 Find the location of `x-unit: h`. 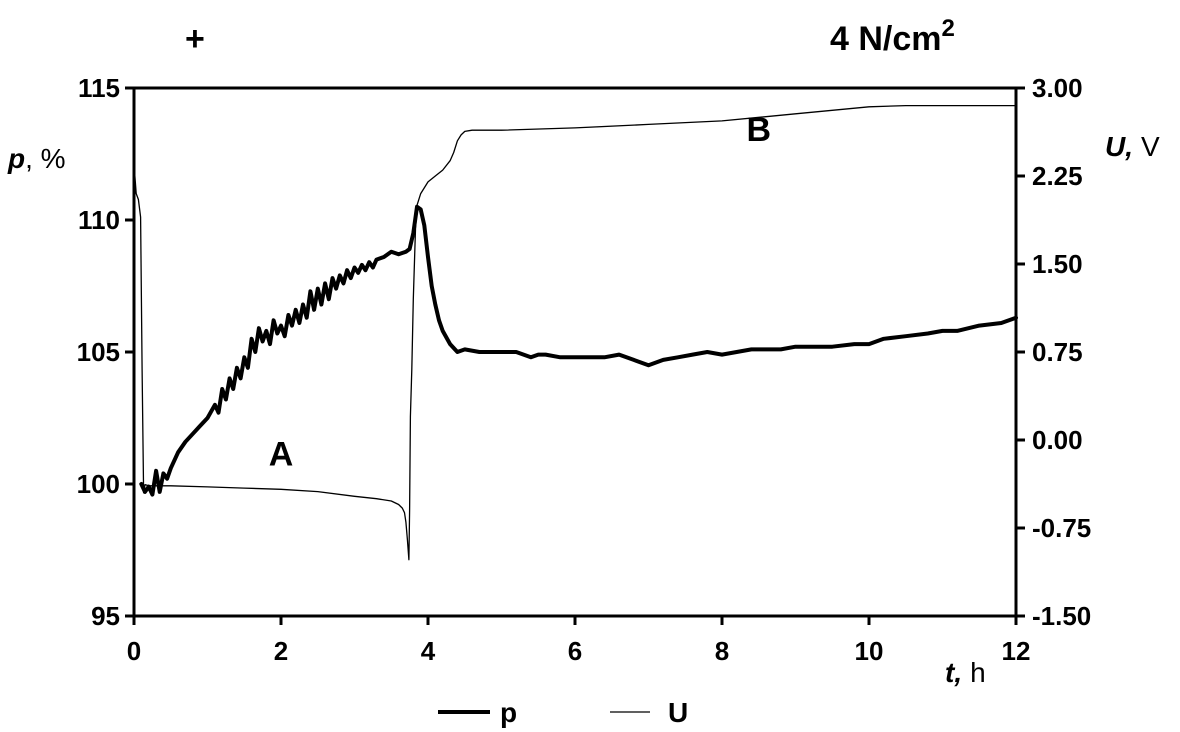

x-unit: h is located at coordinates (978, 672).